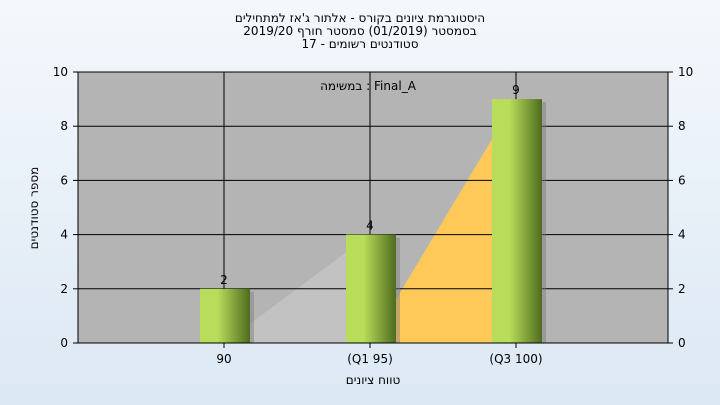  I want to click on y-tick-label-right: 10, so click(685, 72).